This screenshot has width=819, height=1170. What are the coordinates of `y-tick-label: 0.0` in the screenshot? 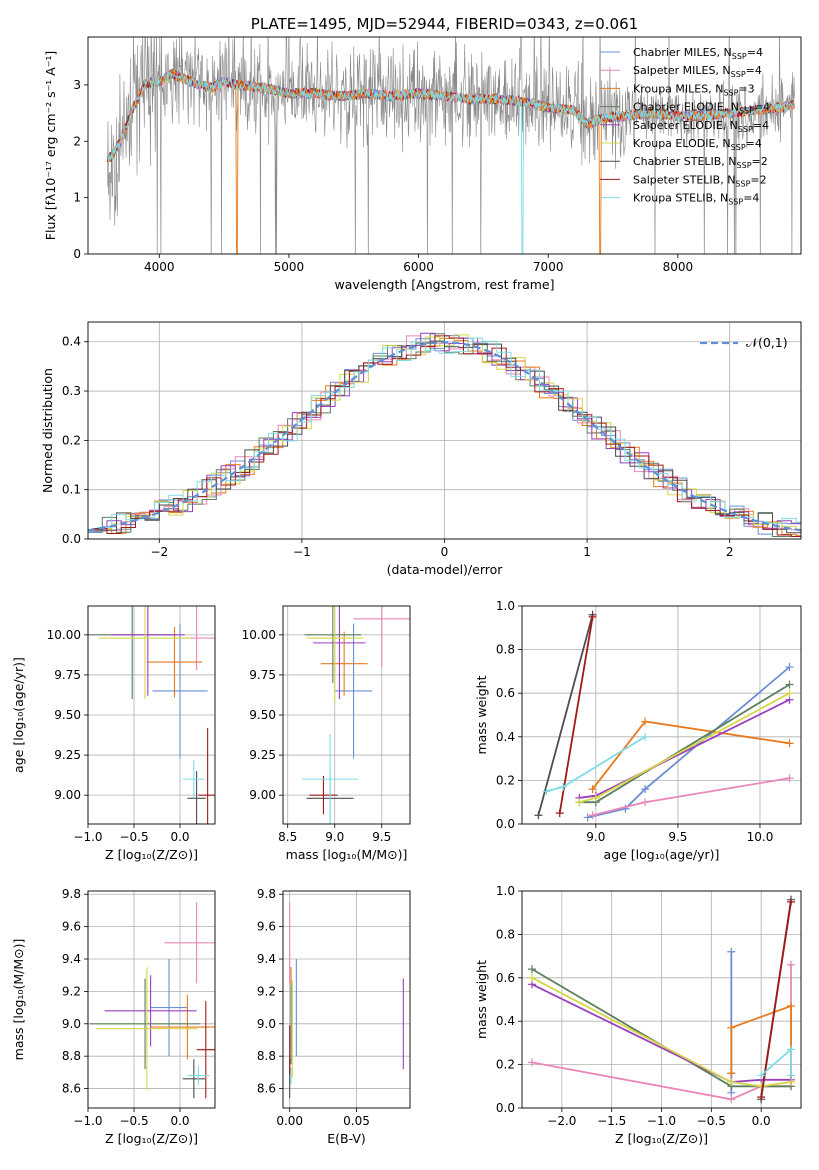 It's located at (71, 539).